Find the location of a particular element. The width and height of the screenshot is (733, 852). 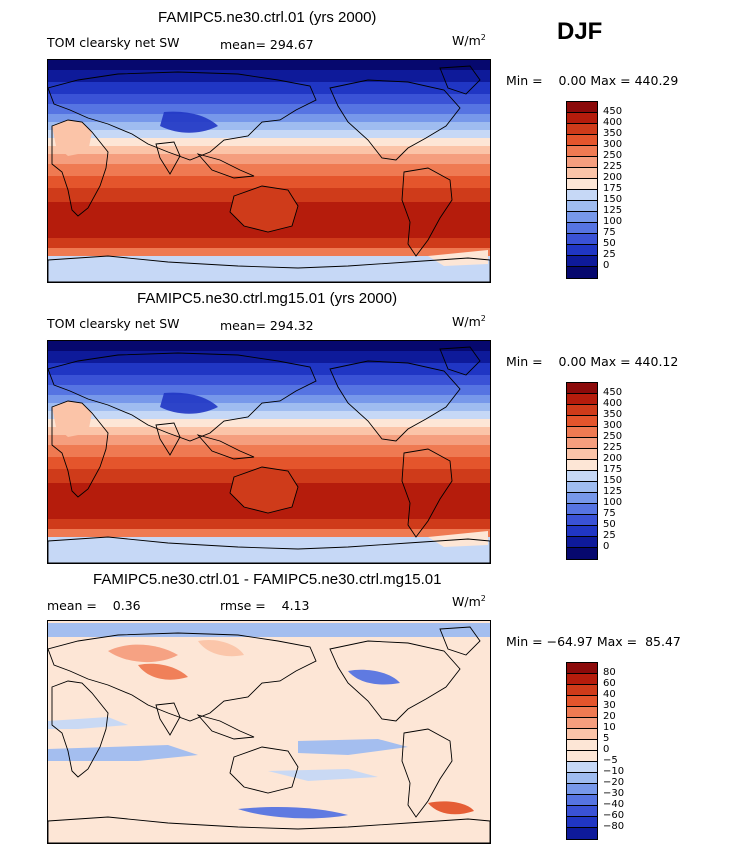

panel-3-colorbar is located at coordinates (582, 751).